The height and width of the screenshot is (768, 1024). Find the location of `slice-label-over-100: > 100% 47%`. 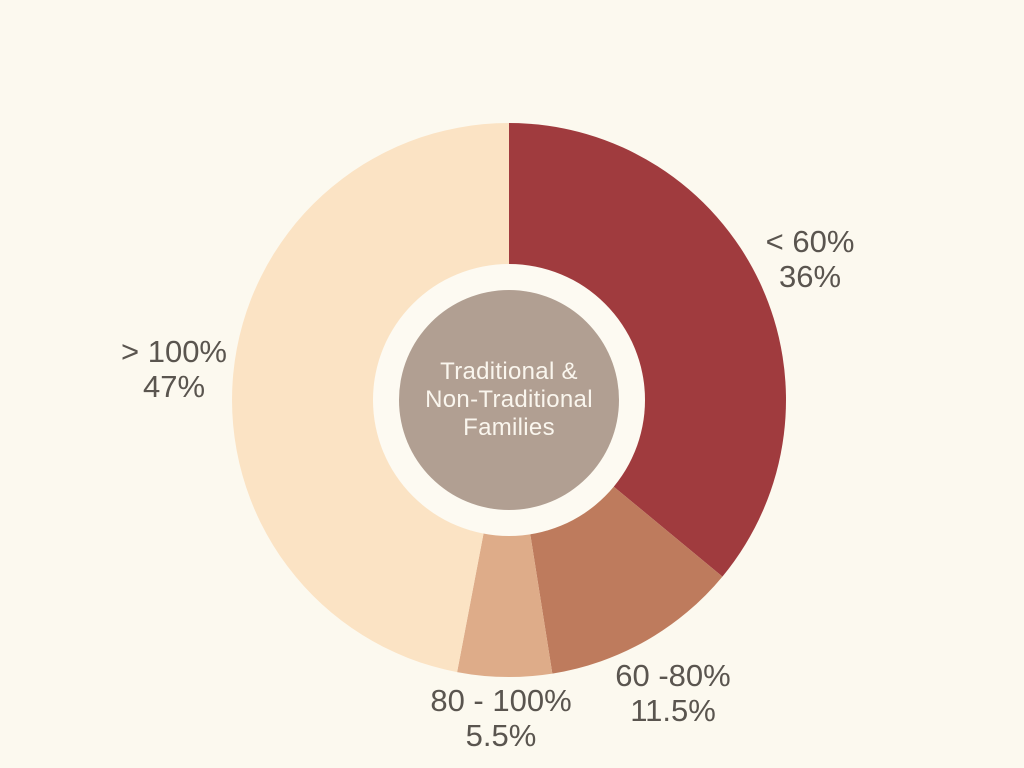

slice-label-over-100: > 100% 47% is located at coordinates (174, 369).